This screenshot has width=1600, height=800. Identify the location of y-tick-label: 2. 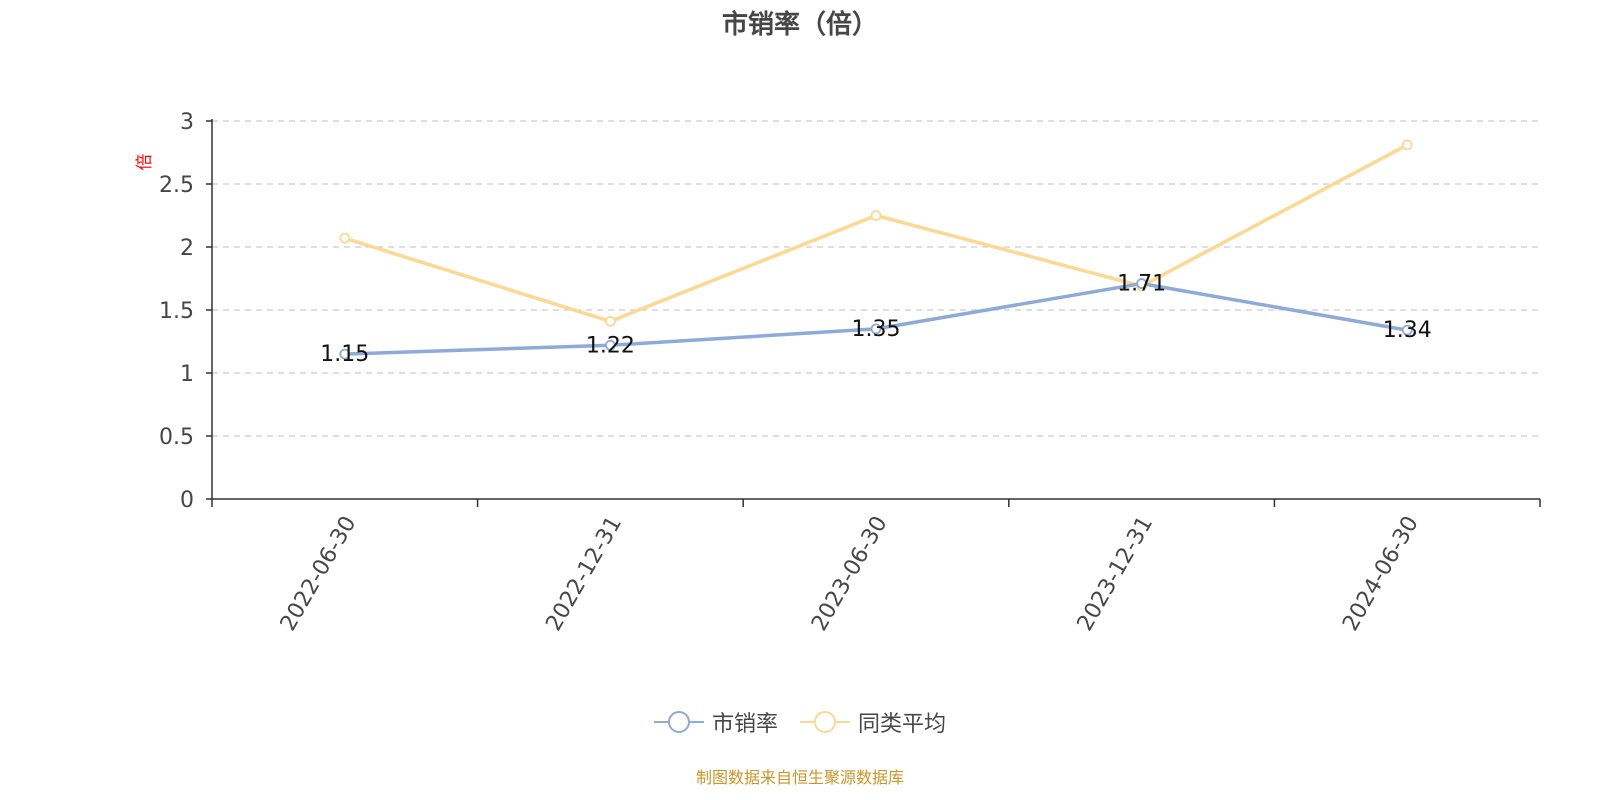
(187, 248).